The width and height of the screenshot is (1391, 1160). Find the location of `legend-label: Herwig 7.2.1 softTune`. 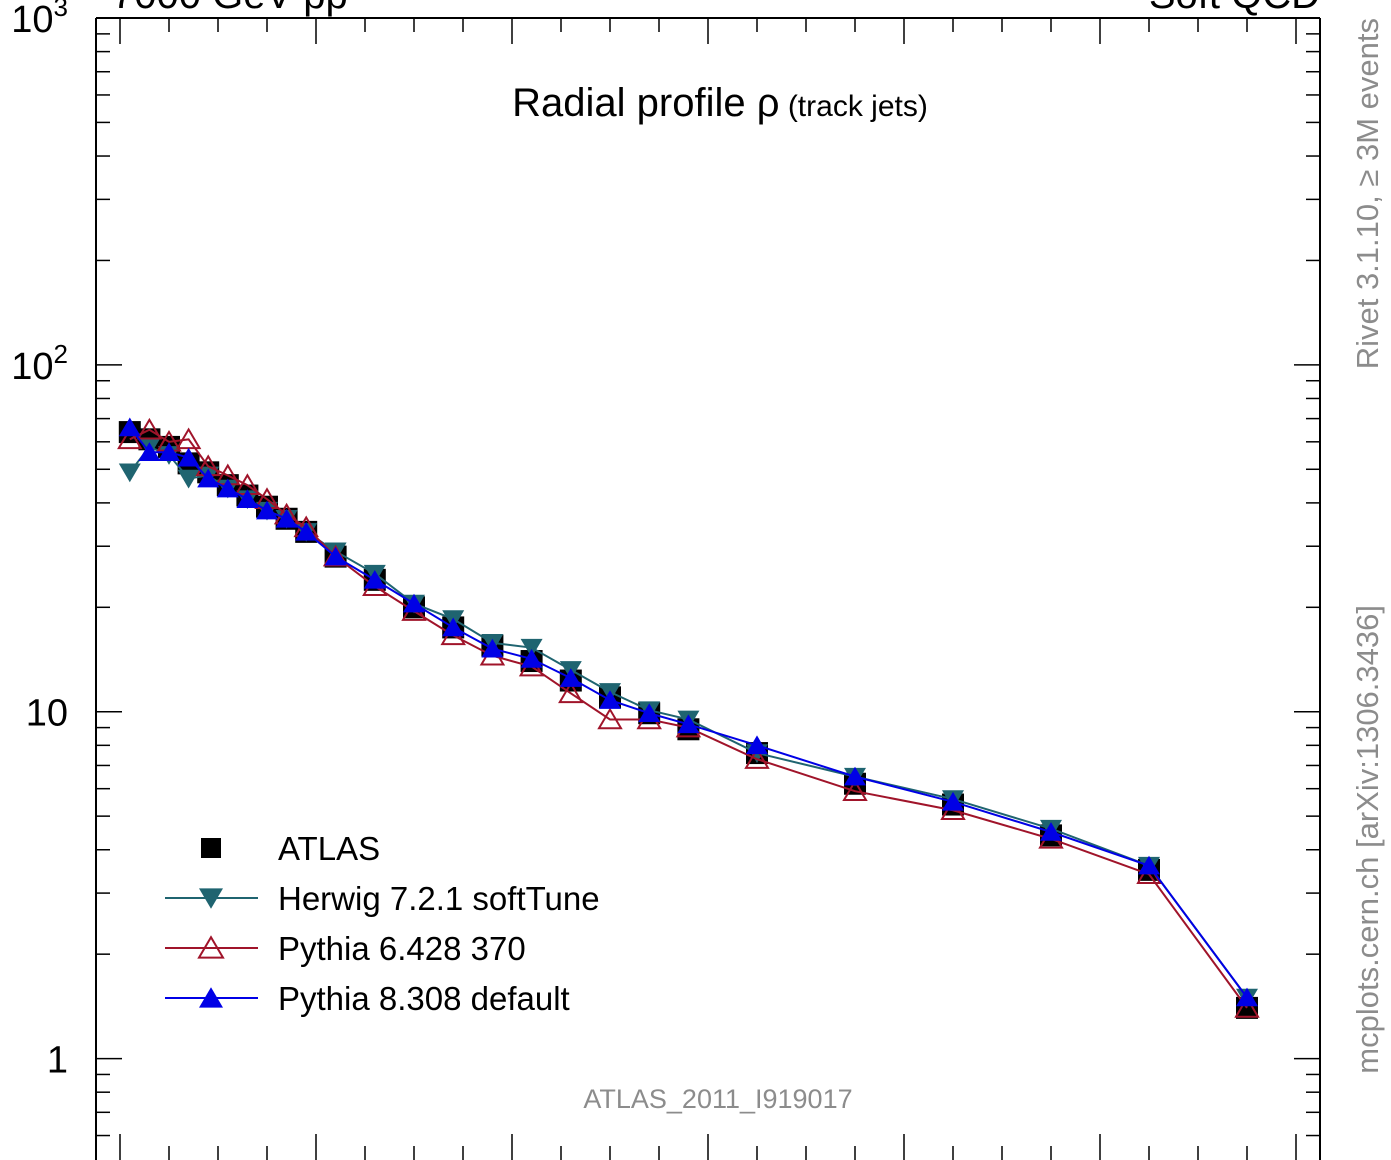

legend-label: Herwig 7.2.1 softTune is located at coordinates (439, 898).